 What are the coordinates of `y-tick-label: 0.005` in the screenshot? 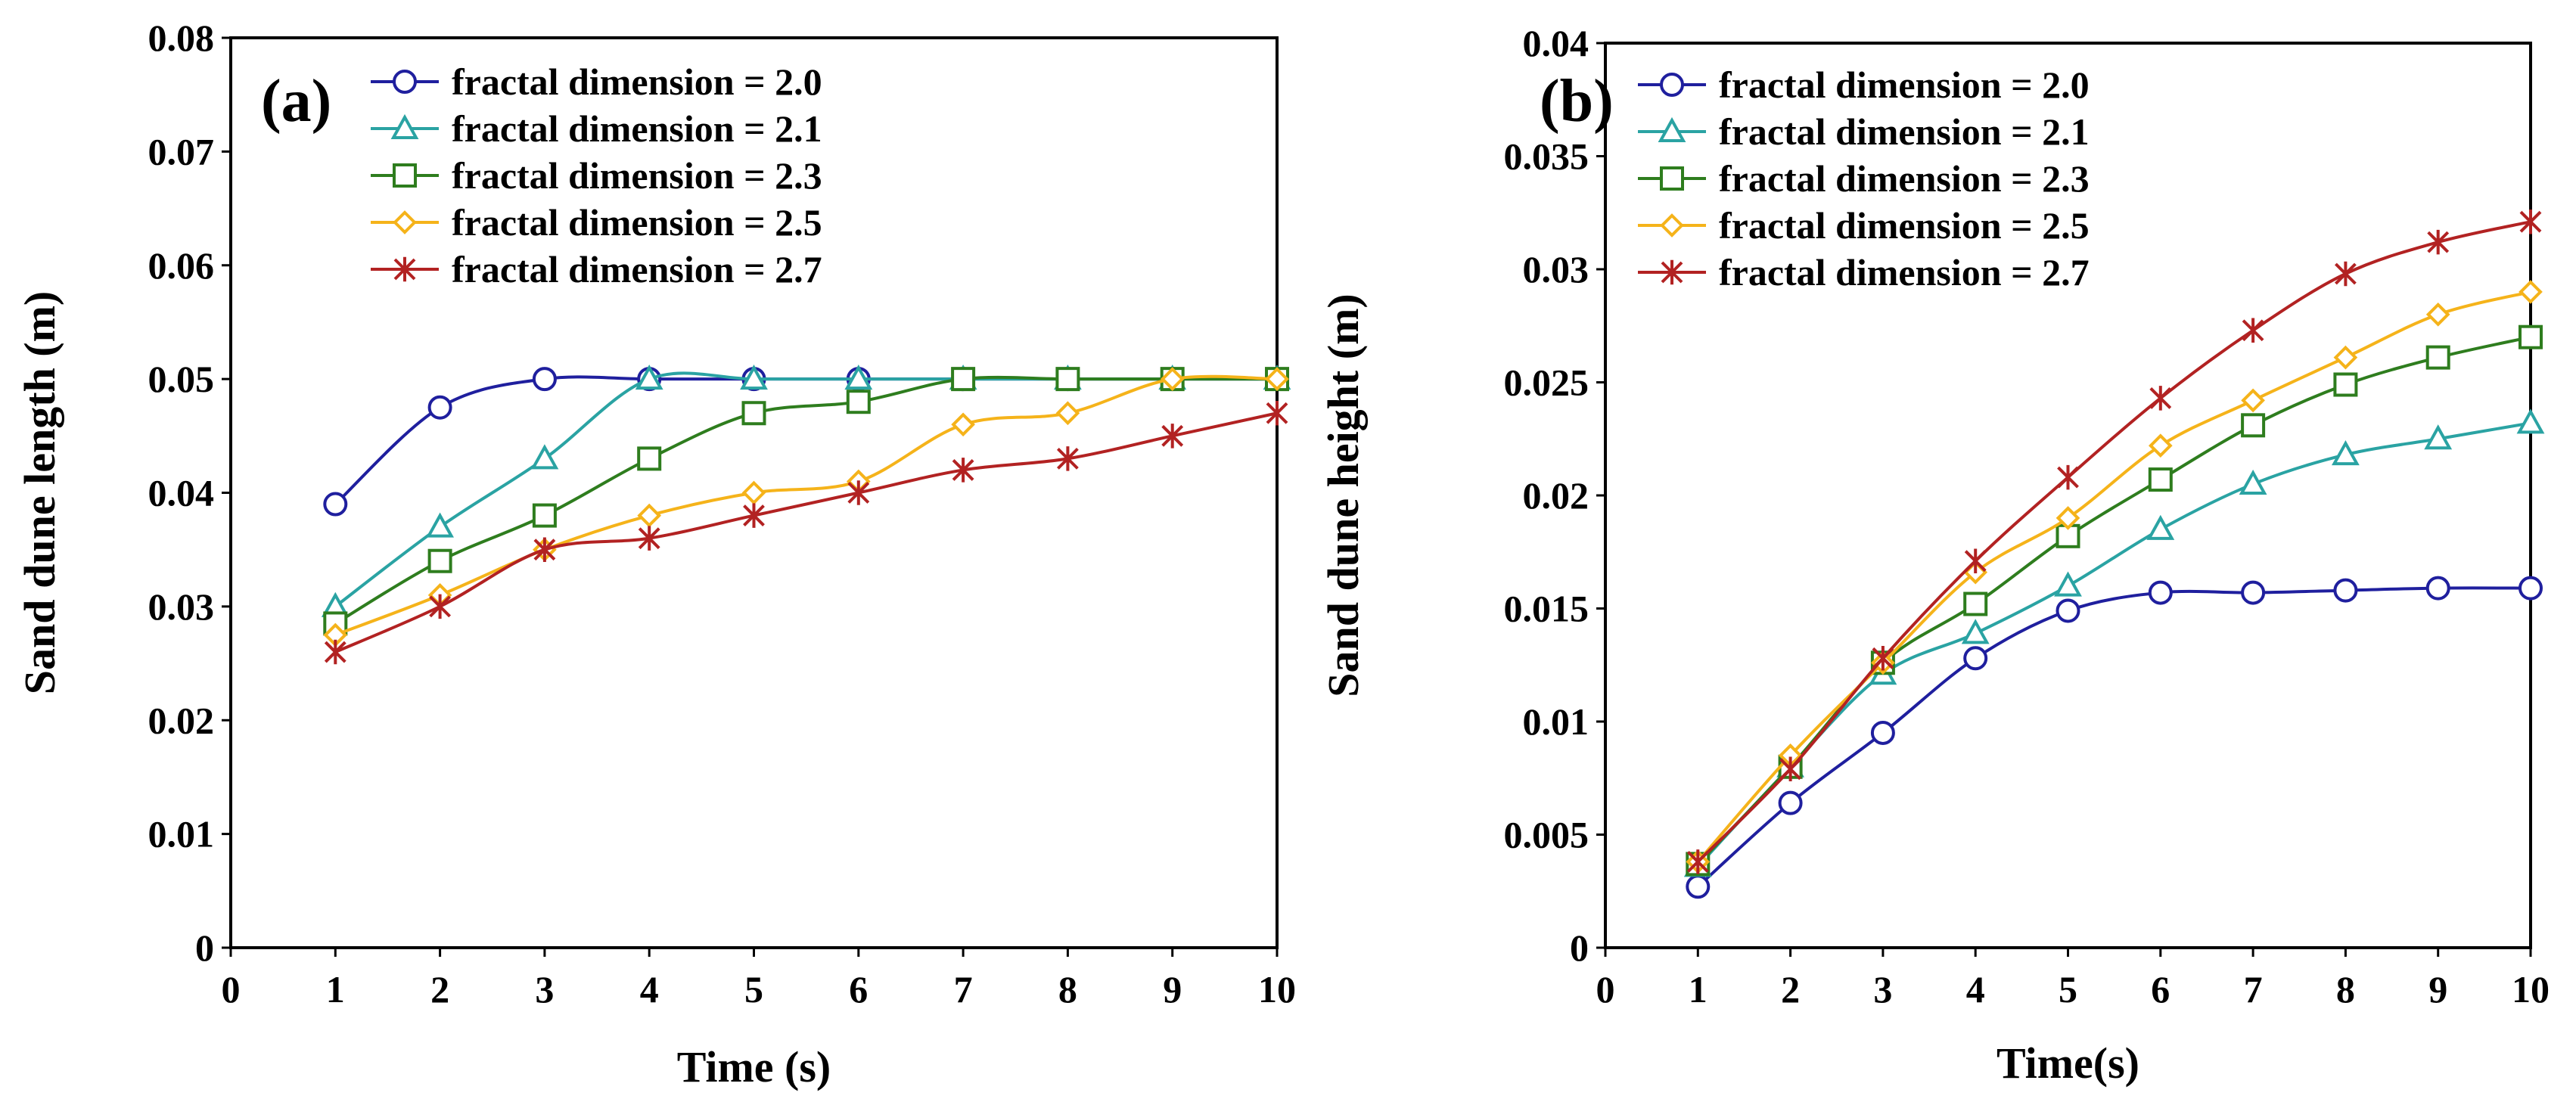 It's located at (1546, 835).